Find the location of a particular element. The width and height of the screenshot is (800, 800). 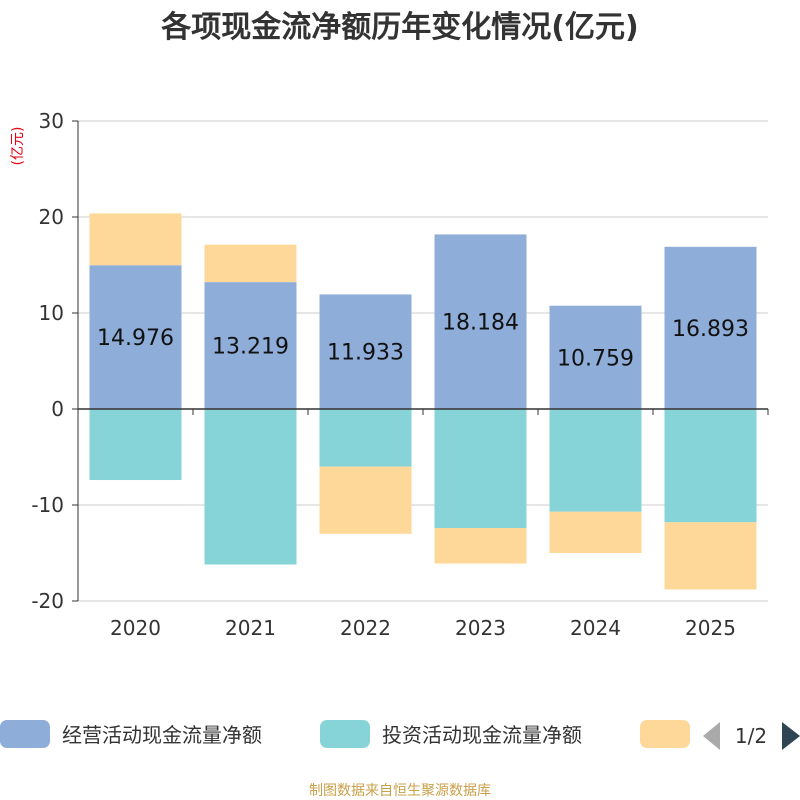

bar-series-3-2020 is located at coordinates (135, 239).